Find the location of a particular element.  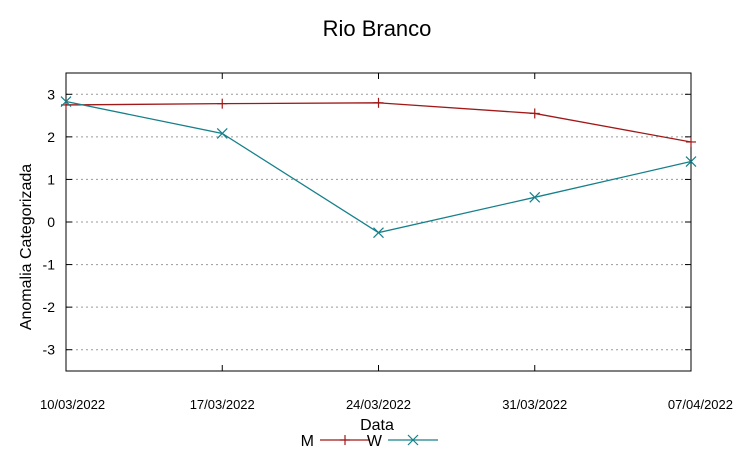

legend-label-M: M is located at coordinates (307, 441).